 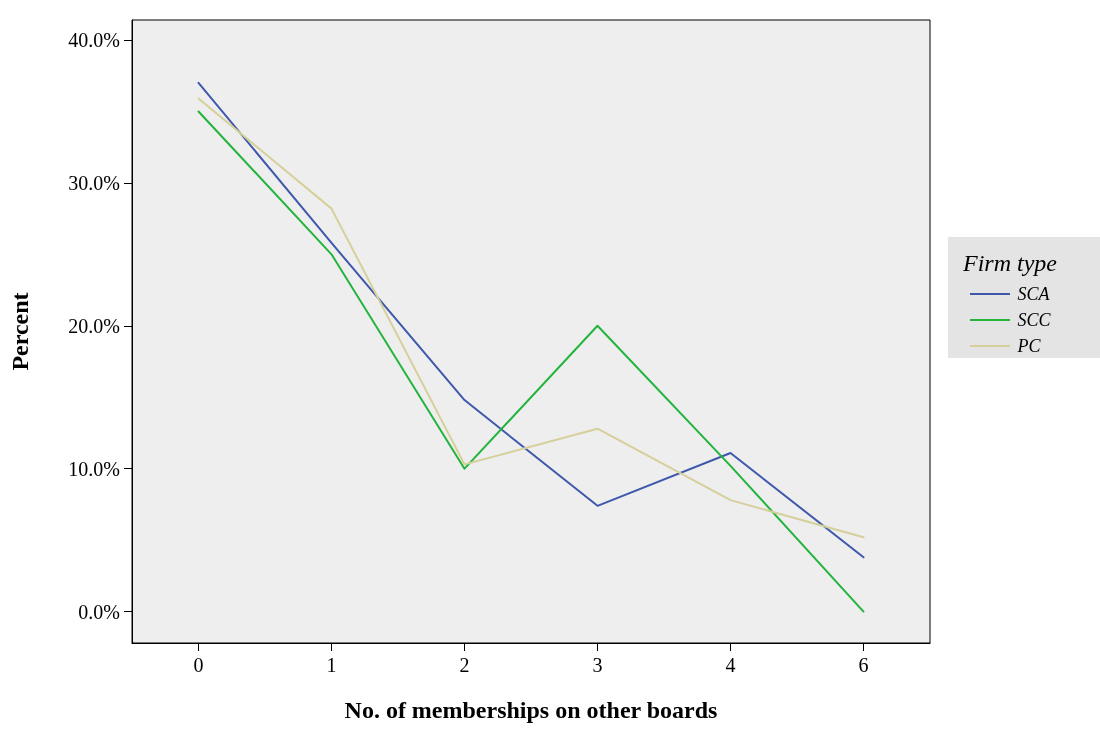 I want to click on legend-title: Firm type, so click(x=1010, y=263).